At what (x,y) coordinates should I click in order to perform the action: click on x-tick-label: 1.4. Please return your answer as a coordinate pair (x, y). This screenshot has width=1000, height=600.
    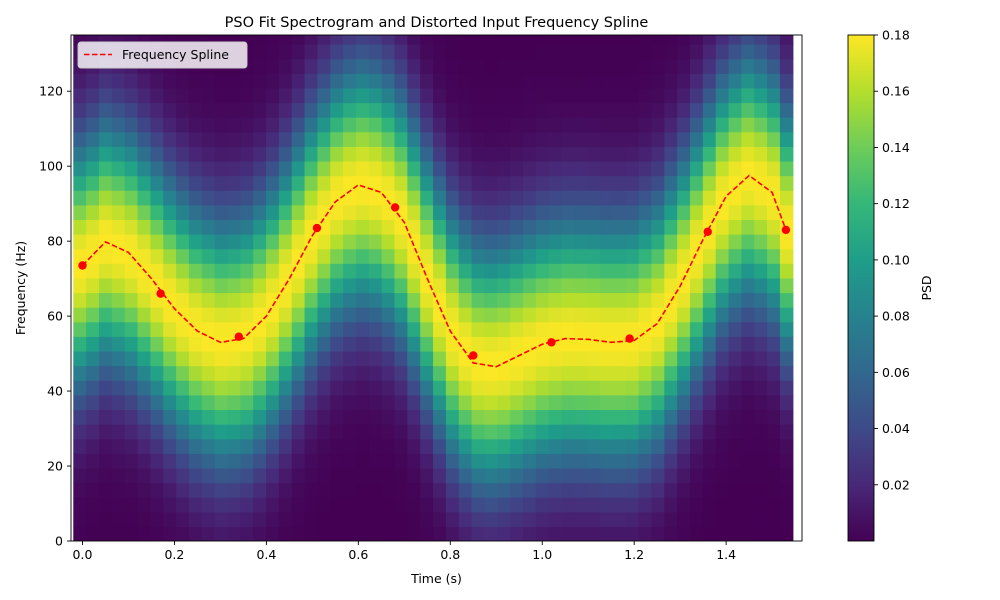
    Looking at the image, I should click on (726, 554).